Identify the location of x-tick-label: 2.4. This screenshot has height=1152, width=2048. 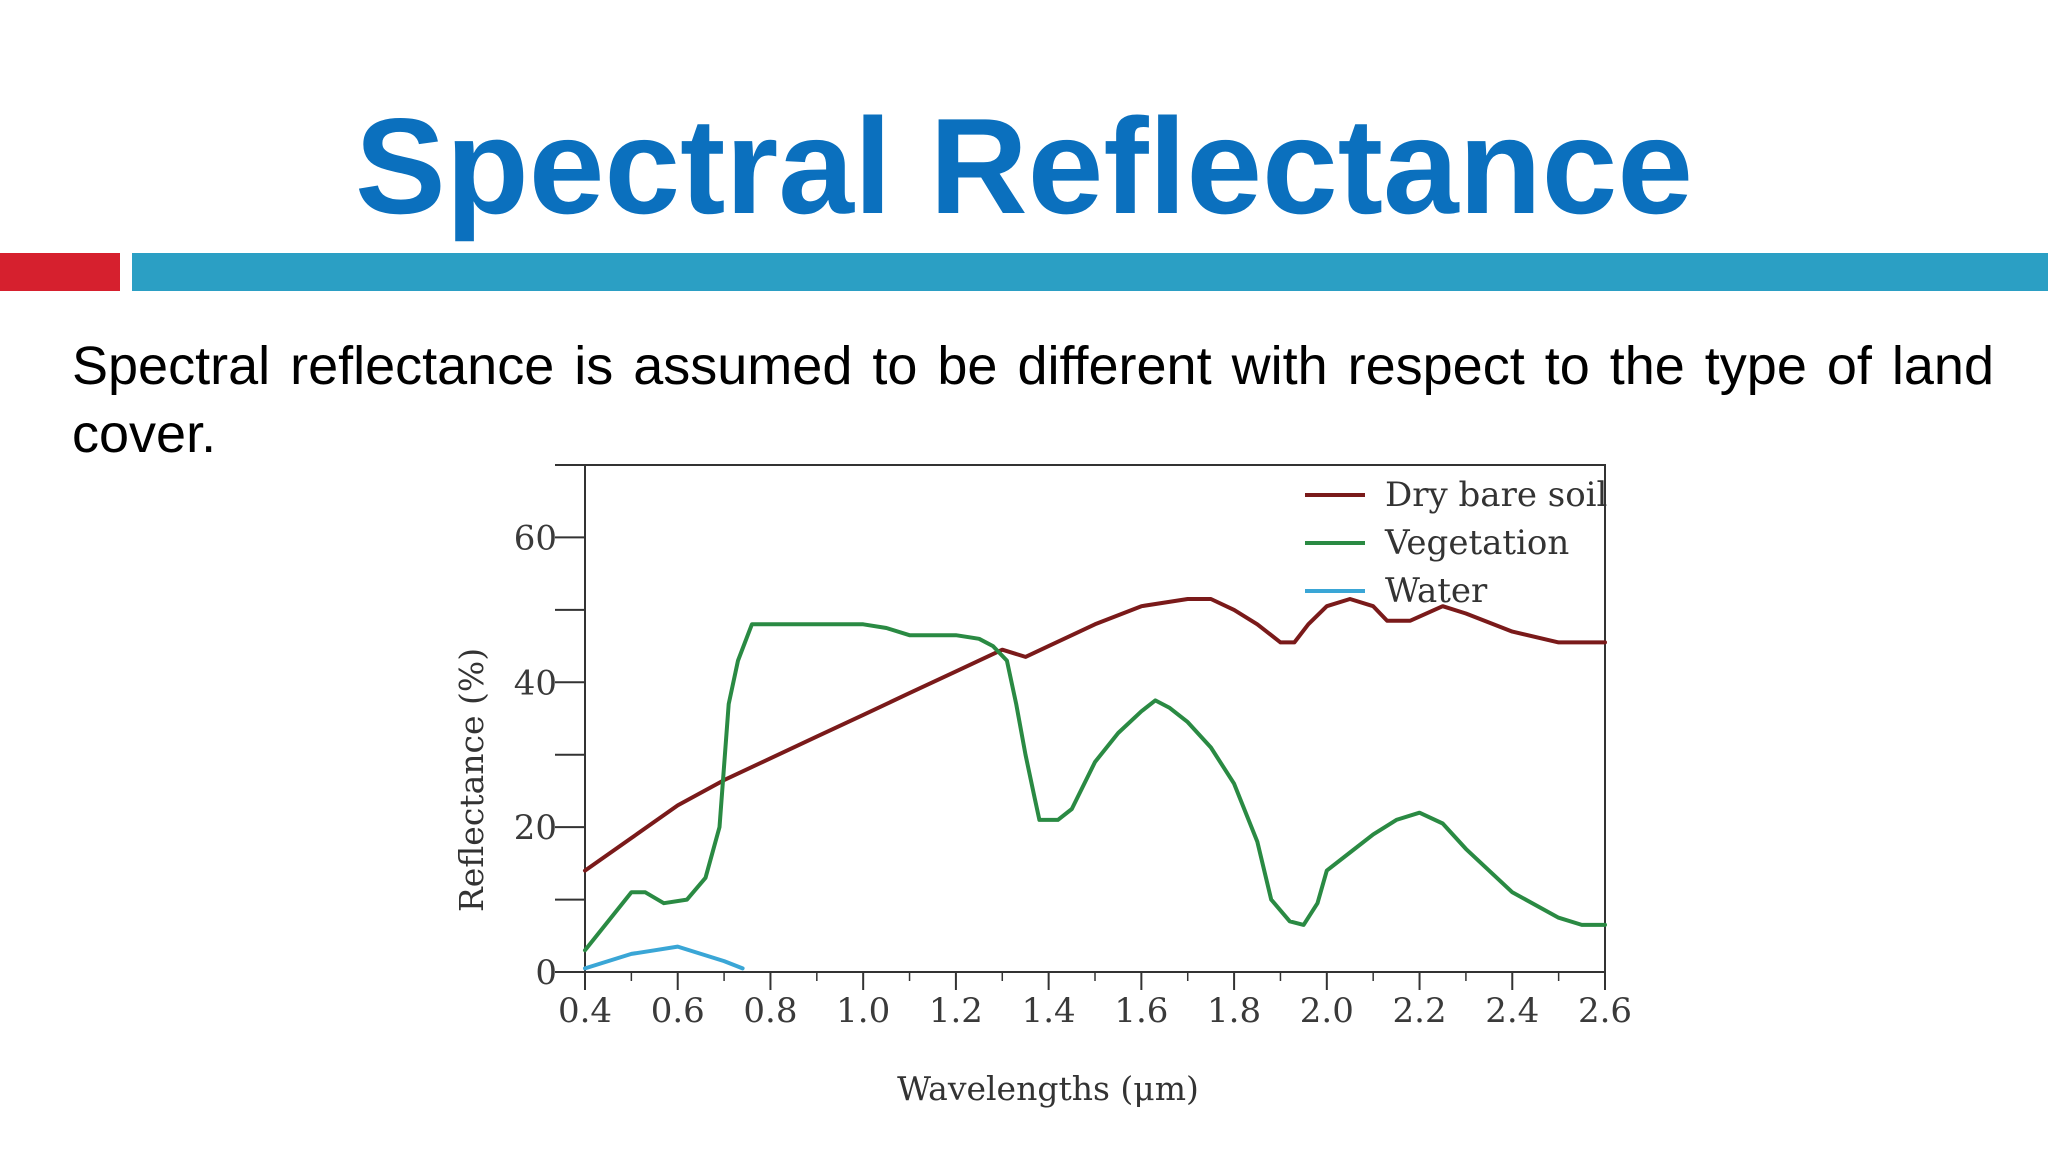
(1512, 1011).